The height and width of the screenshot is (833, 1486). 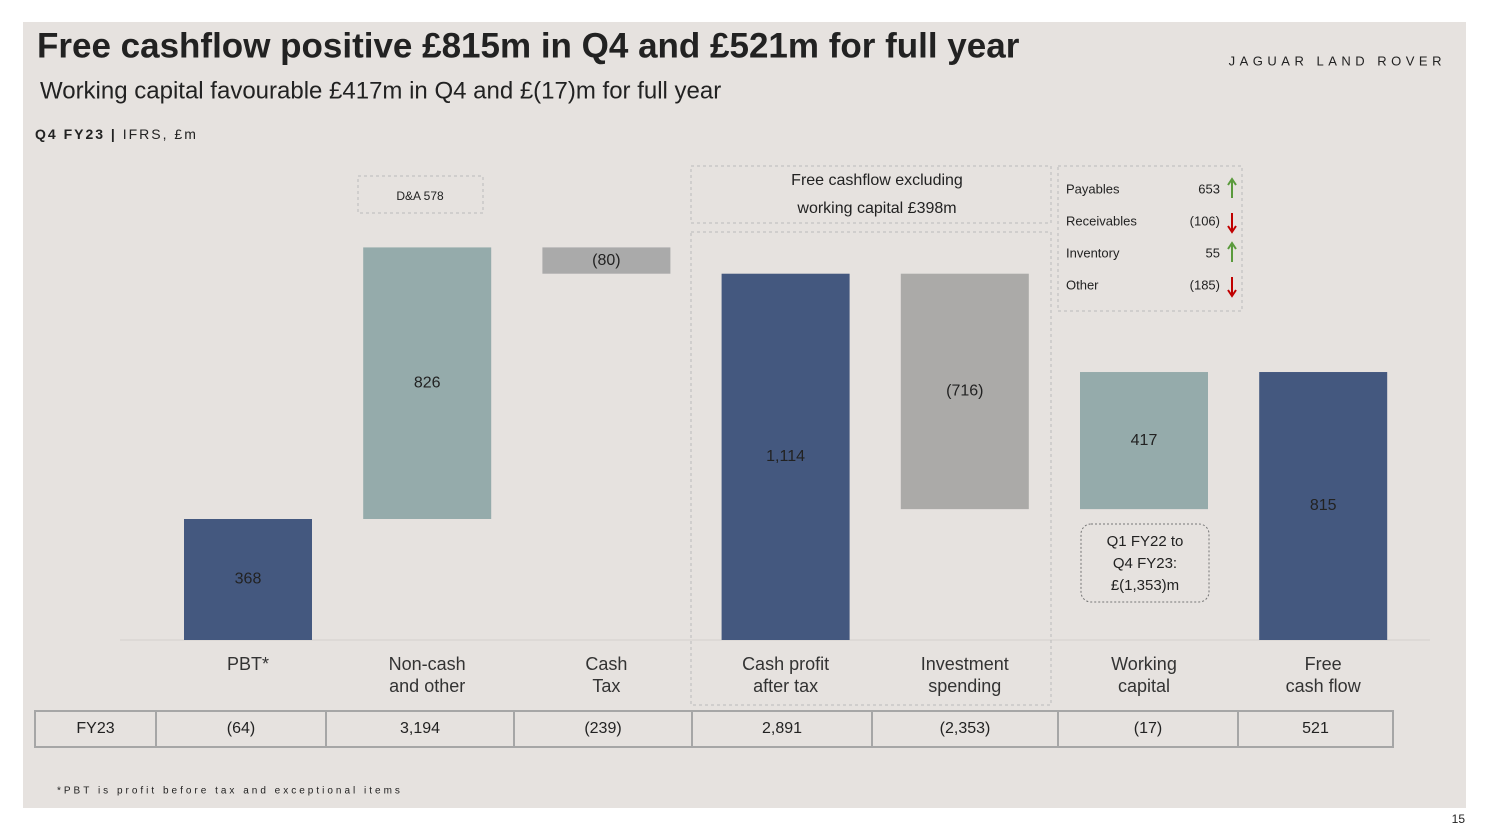 What do you see at coordinates (1082, 284) in the screenshot?
I see `wc-item-name: Other` at bounding box center [1082, 284].